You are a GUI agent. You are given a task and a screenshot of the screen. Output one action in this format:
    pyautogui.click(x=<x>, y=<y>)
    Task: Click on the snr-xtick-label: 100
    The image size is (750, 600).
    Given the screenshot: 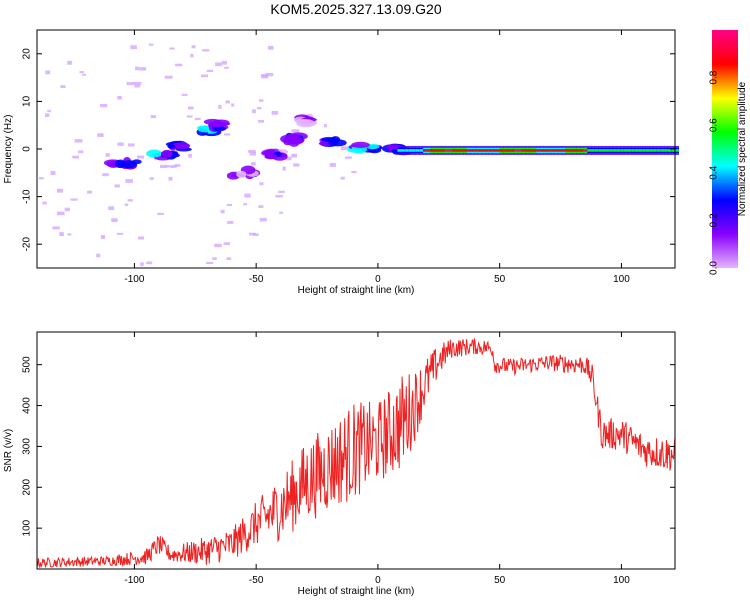 What is the action you would take?
    pyautogui.click(x=621, y=580)
    